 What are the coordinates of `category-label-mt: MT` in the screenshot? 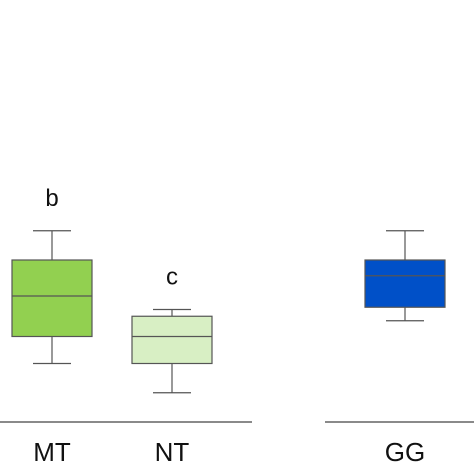 It's located at (52, 452).